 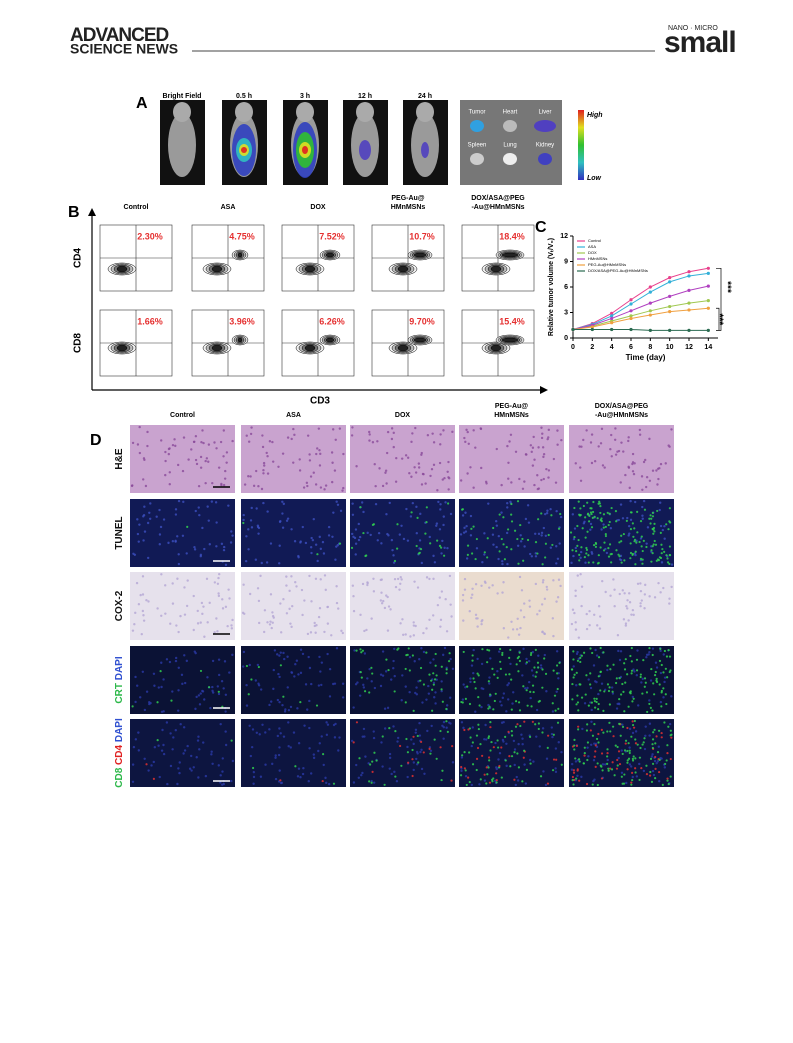 What do you see at coordinates (244, 112) in the screenshot?
I see `mouse-head` at bounding box center [244, 112].